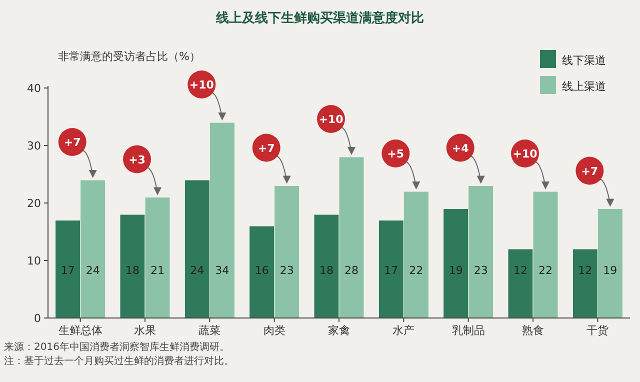 The height and width of the screenshot is (382, 640). What do you see at coordinates (339, 330) in the screenshot?
I see `x-tick-label: 家禽` at bounding box center [339, 330].